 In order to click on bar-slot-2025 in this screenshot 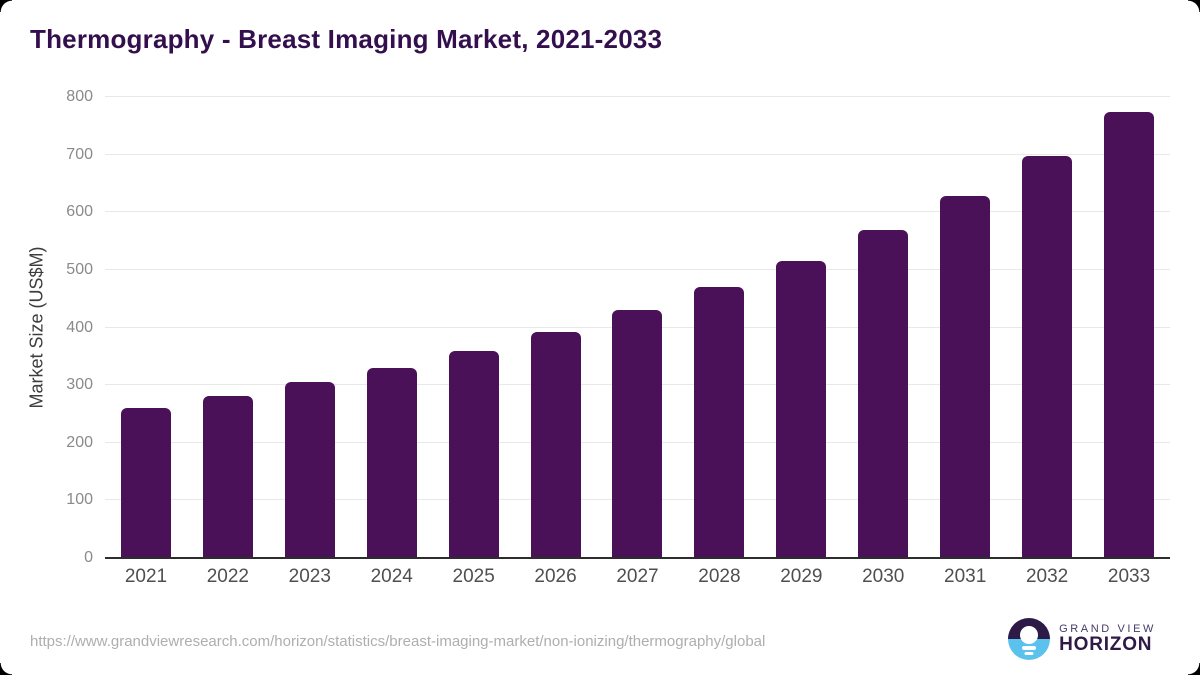, I will do `click(474, 327)`.